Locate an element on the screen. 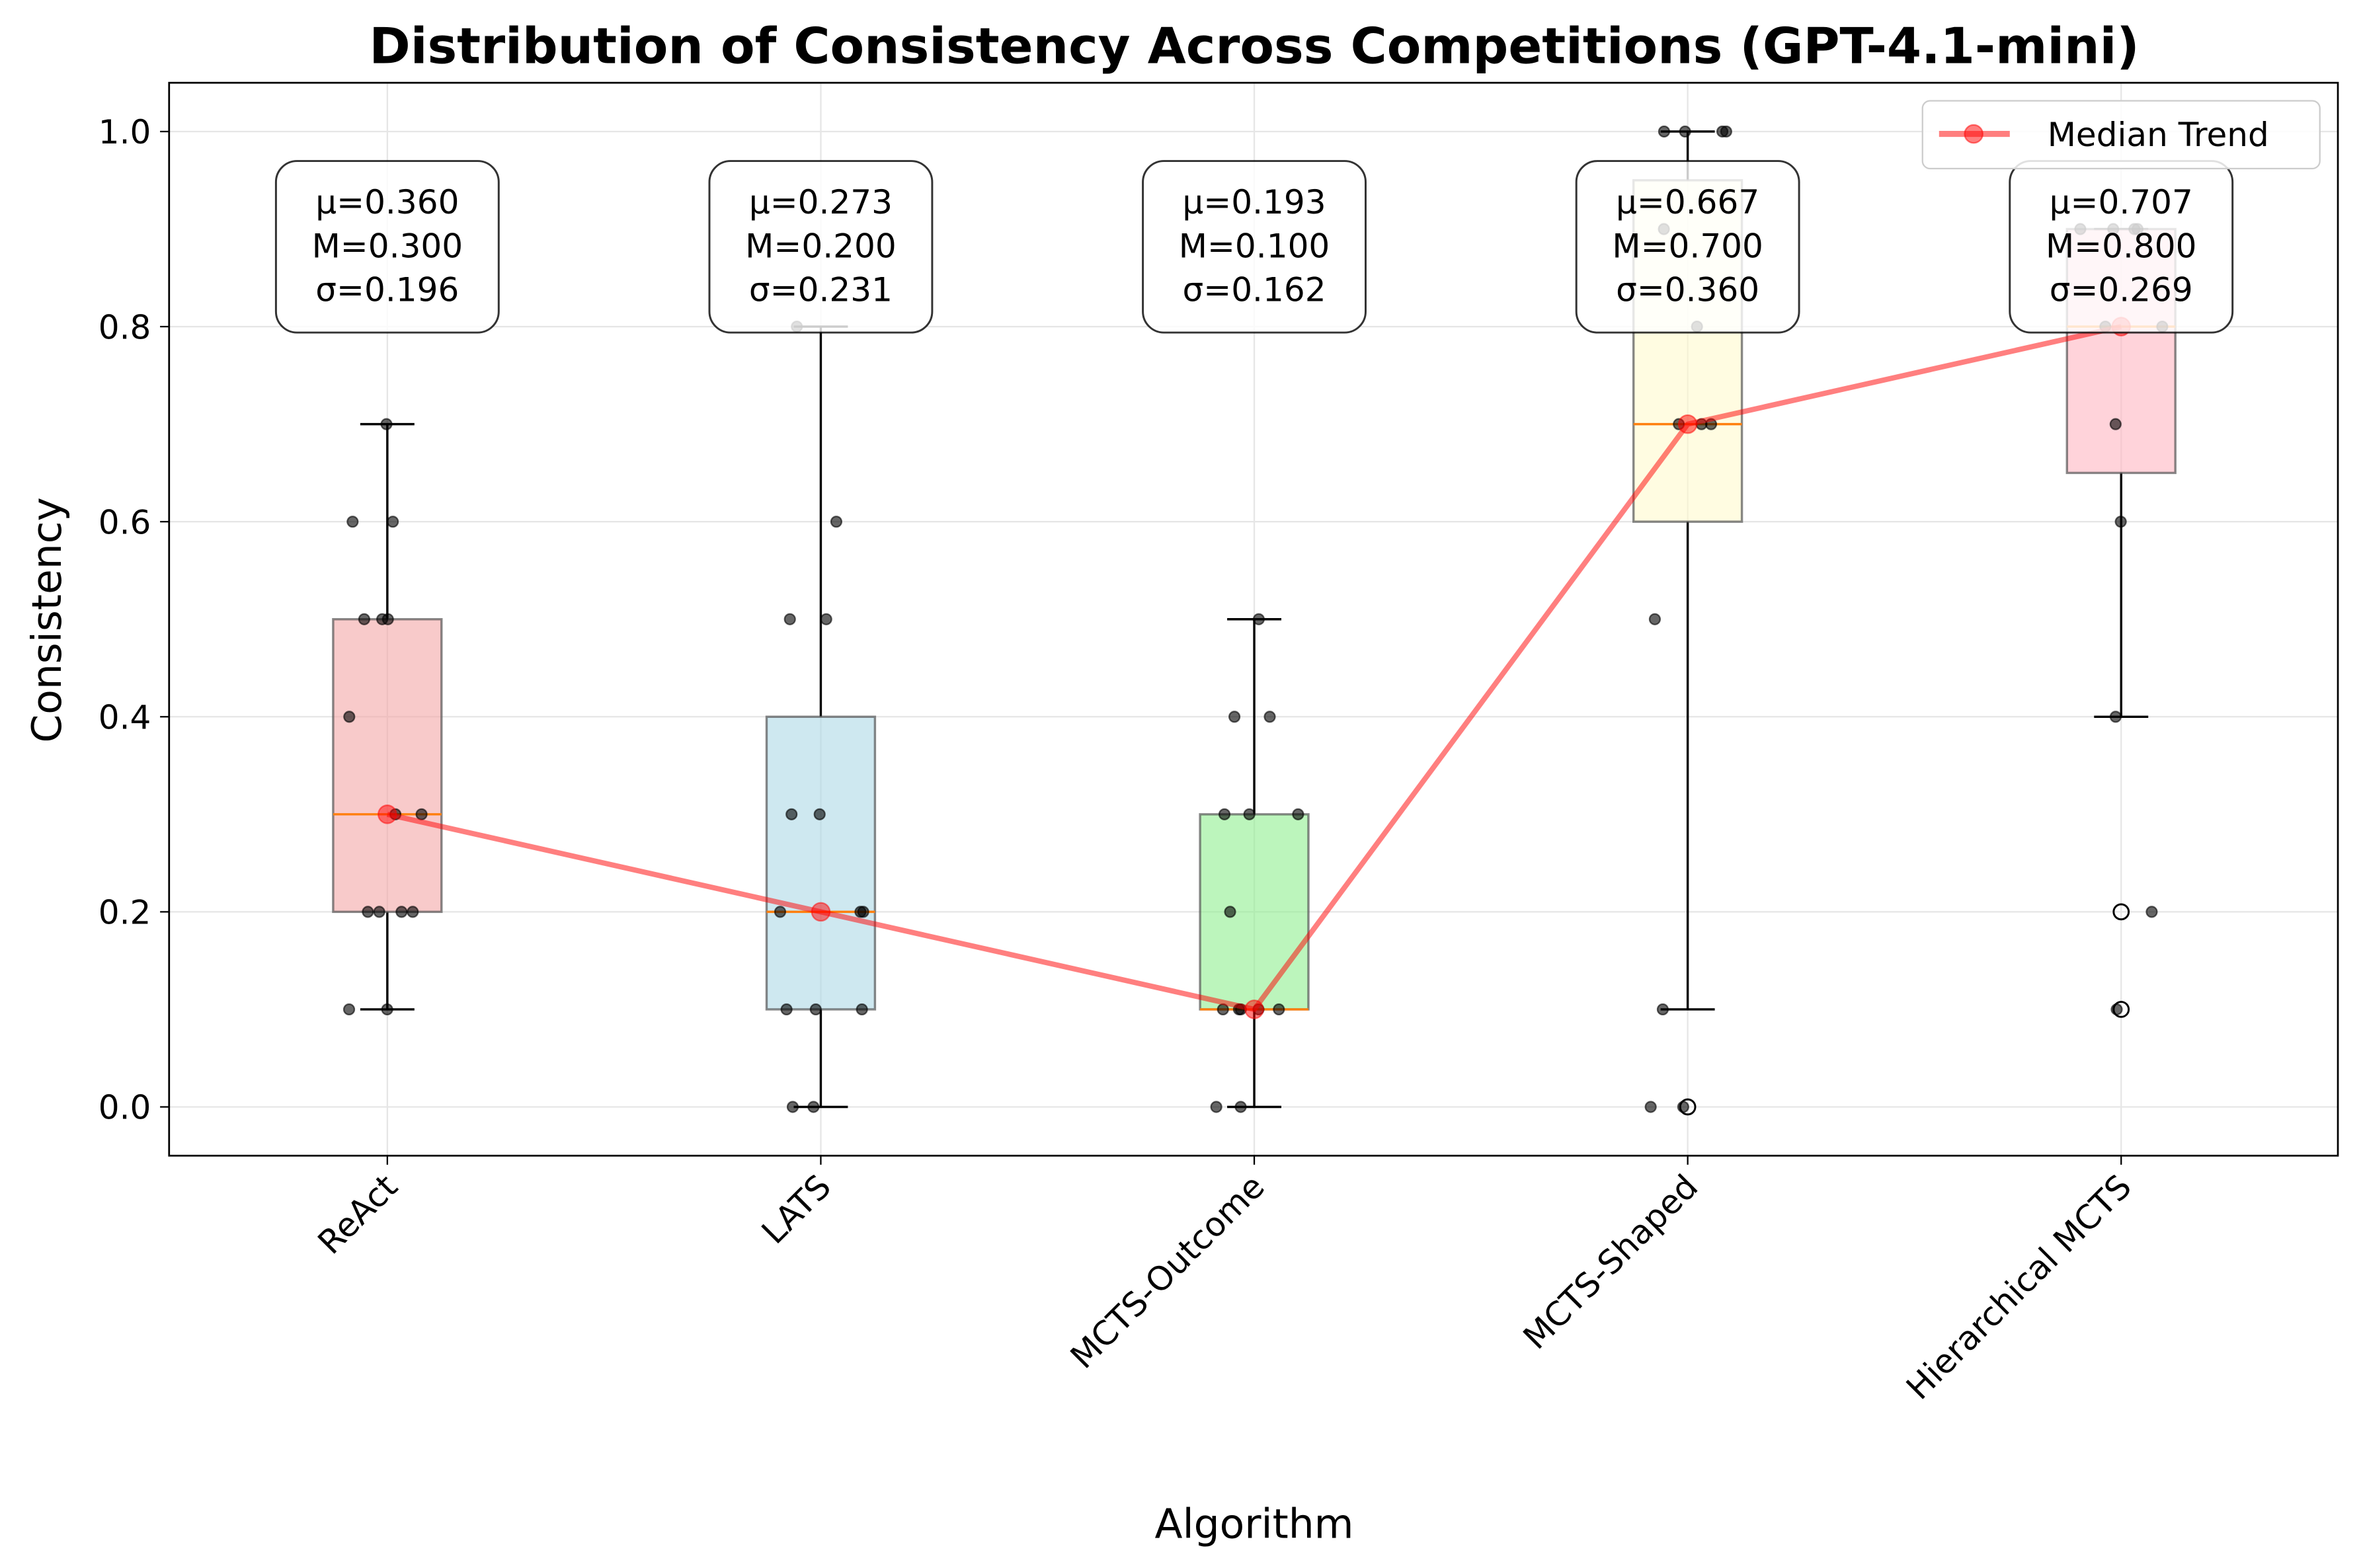 The image size is (2361, 1568). x-axis-label: Algorithm is located at coordinates (1254, 1524).